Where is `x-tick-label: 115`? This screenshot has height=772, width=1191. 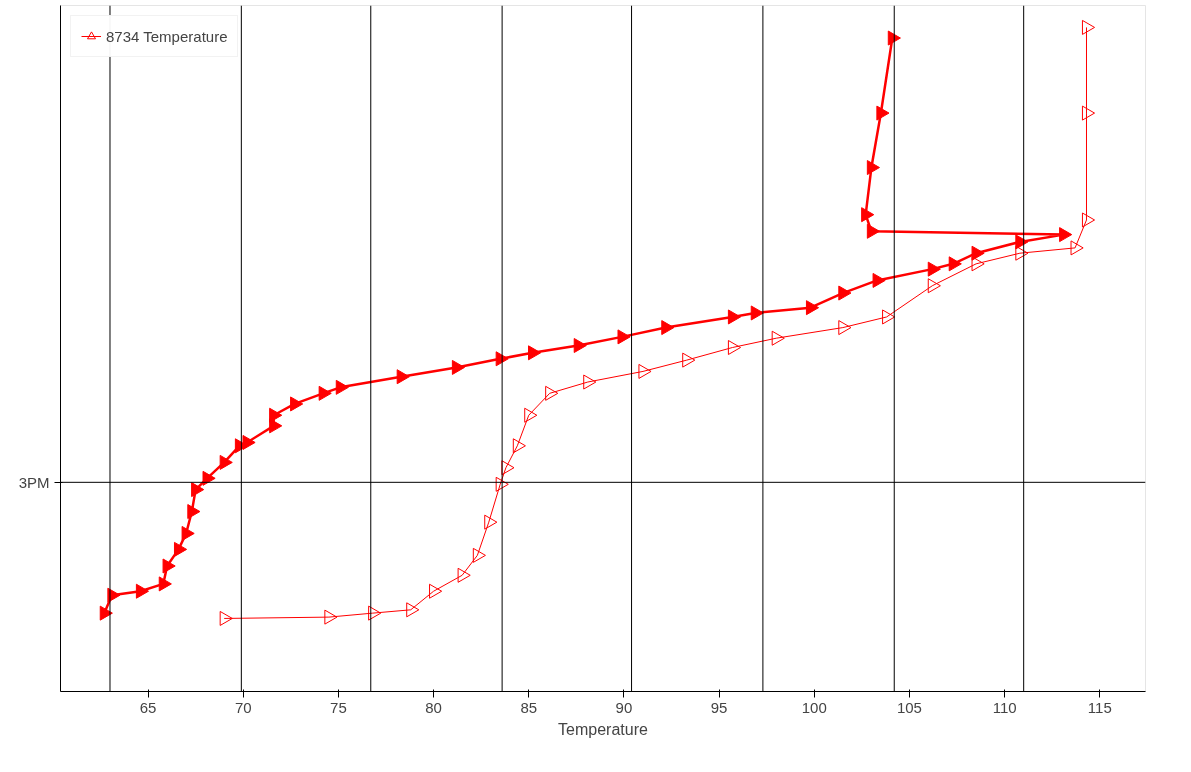 x-tick-label: 115 is located at coordinates (1099, 707).